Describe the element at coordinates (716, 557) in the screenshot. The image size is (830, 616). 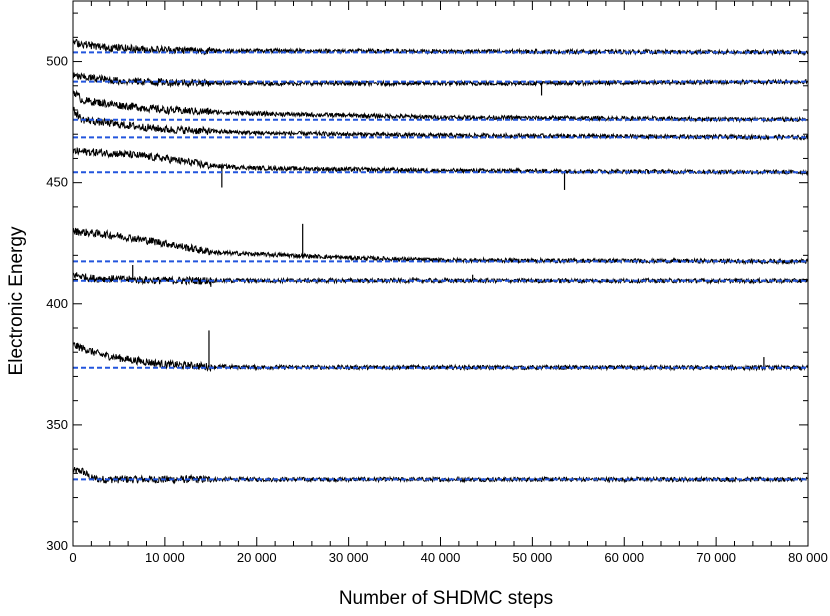
I see `x-tick-label: 70 000` at that location.